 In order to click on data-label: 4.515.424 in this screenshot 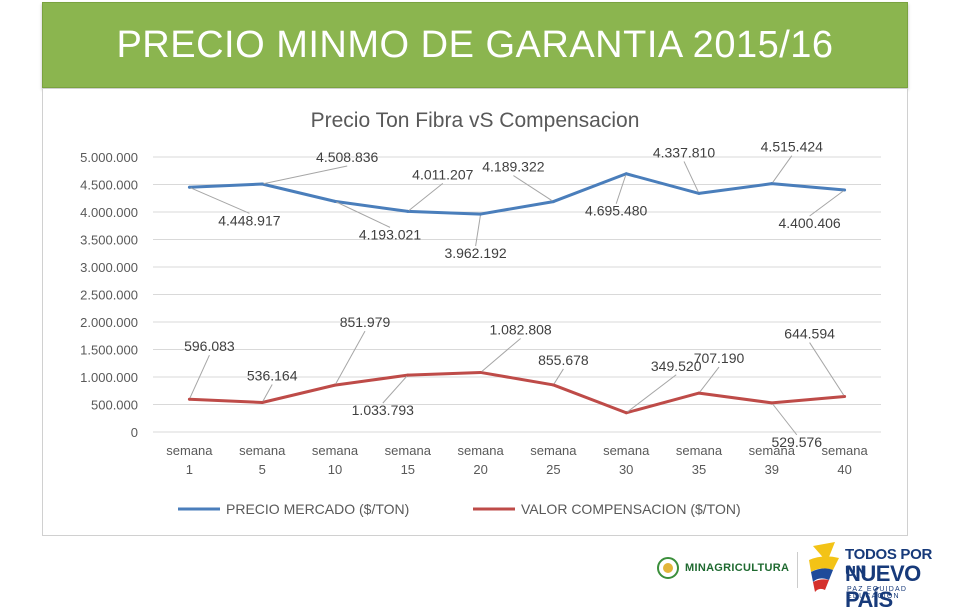, I will do `click(792, 147)`.